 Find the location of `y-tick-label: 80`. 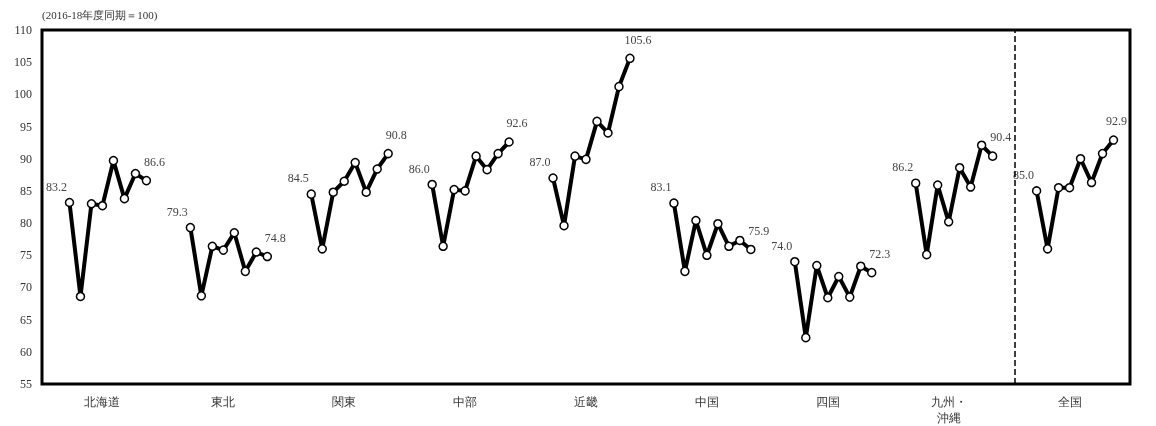

y-tick-label: 80 is located at coordinates (26, 223).